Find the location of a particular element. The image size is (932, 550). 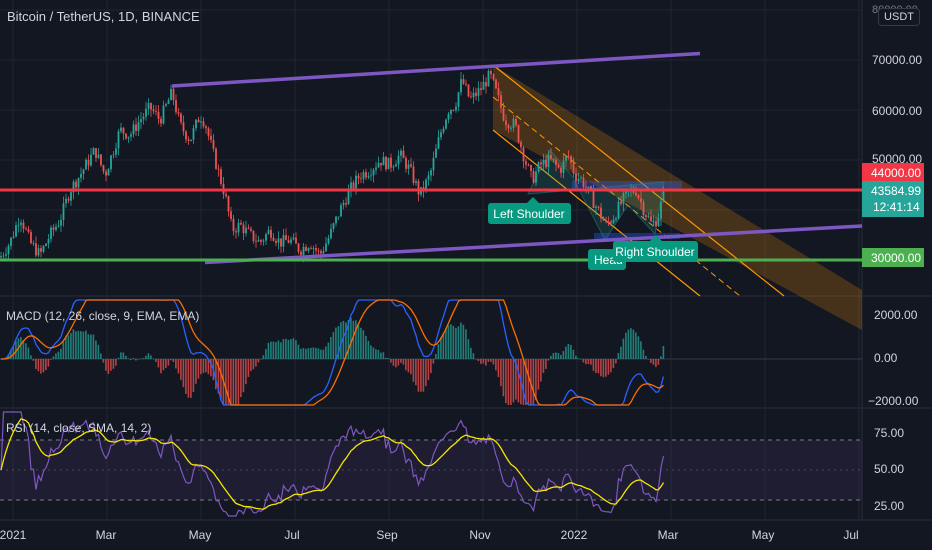

label-right-shoulder: Right Shoulder is located at coordinates (655, 248).